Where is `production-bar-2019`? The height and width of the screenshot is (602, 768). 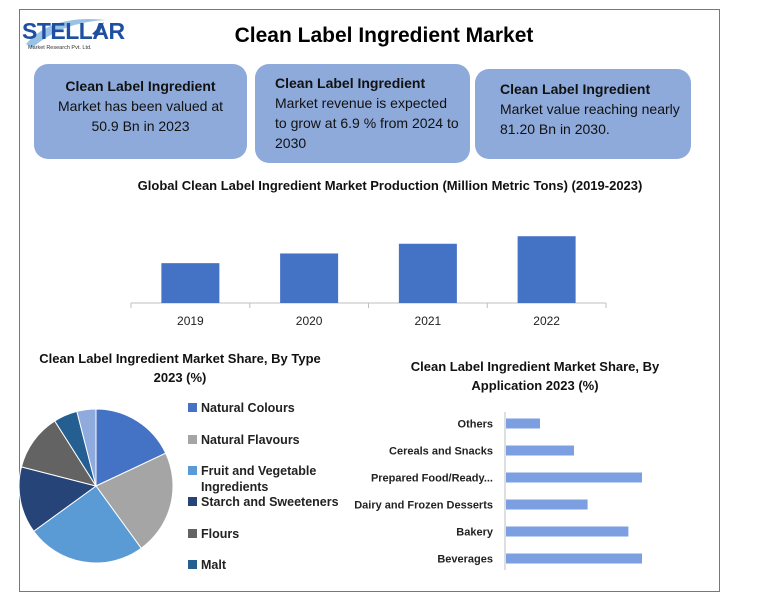 production-bar-2019 is located at coordinates (190, 283).